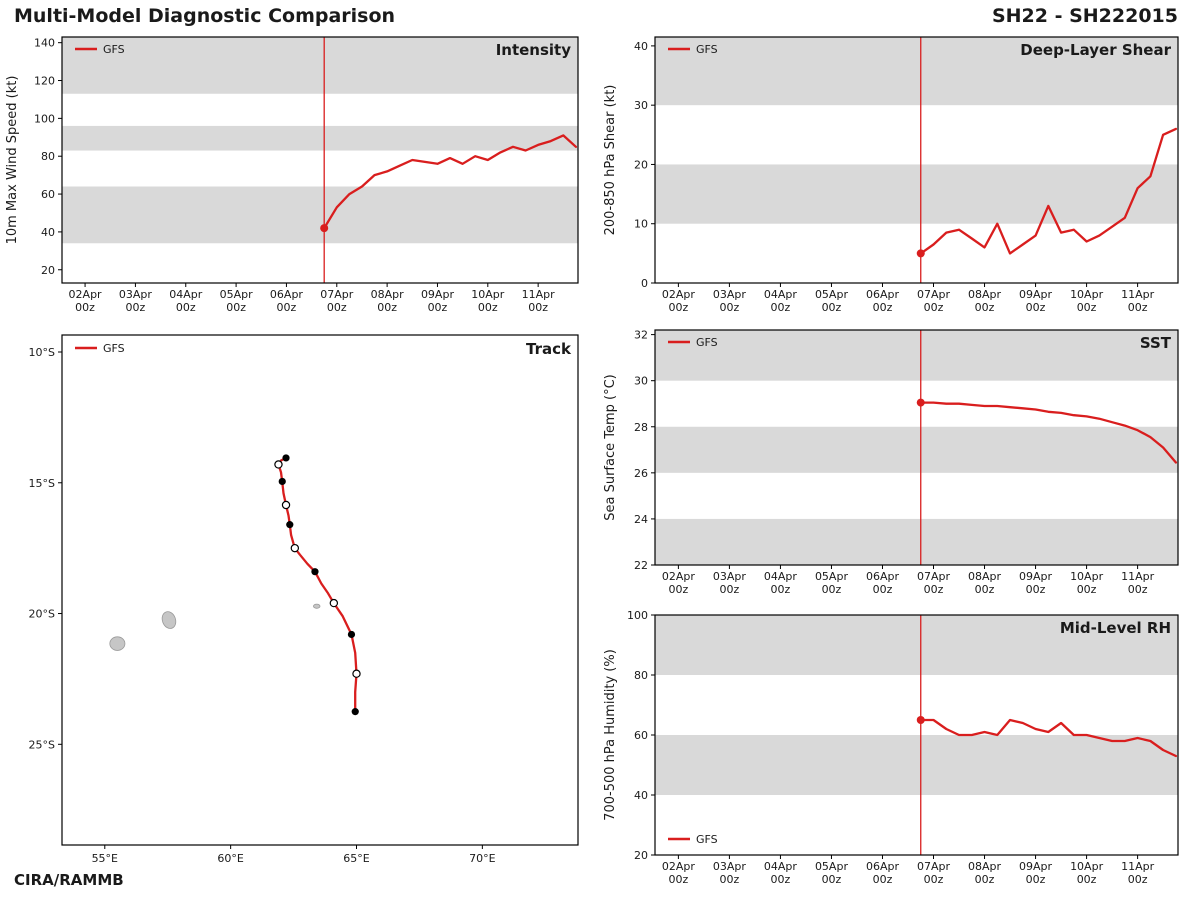  I want to click on svg-text: 11Apr, so click(539, 294).